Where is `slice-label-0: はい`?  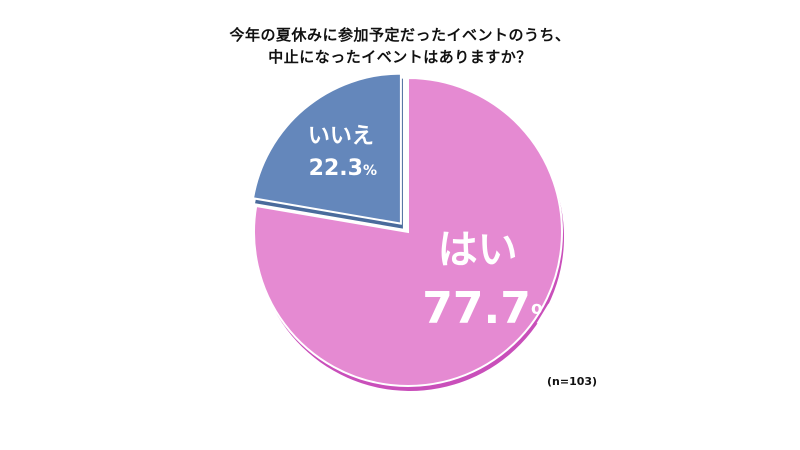
slice-label-0: はい is located at coordinates (478, 250).